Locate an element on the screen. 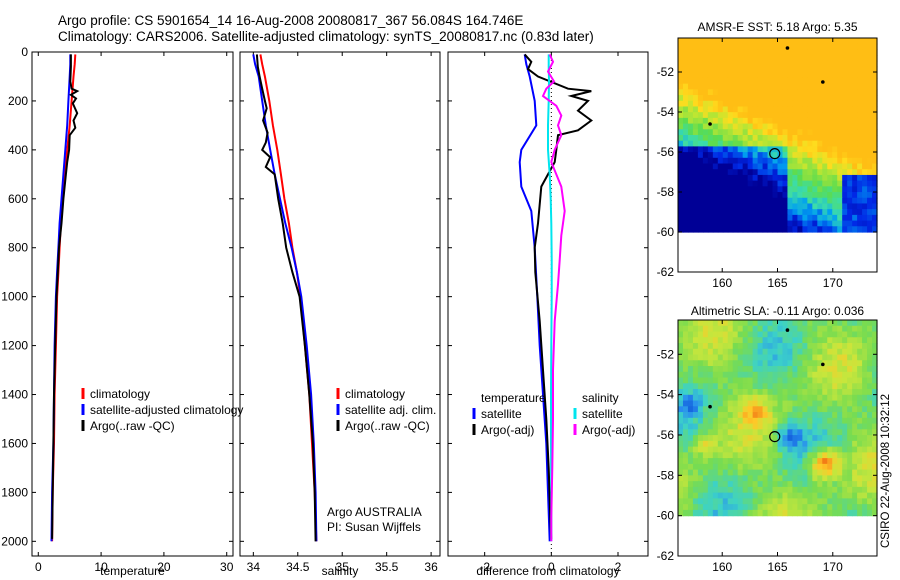  x-tick-label: 30 is located at coordinates (227, 567).